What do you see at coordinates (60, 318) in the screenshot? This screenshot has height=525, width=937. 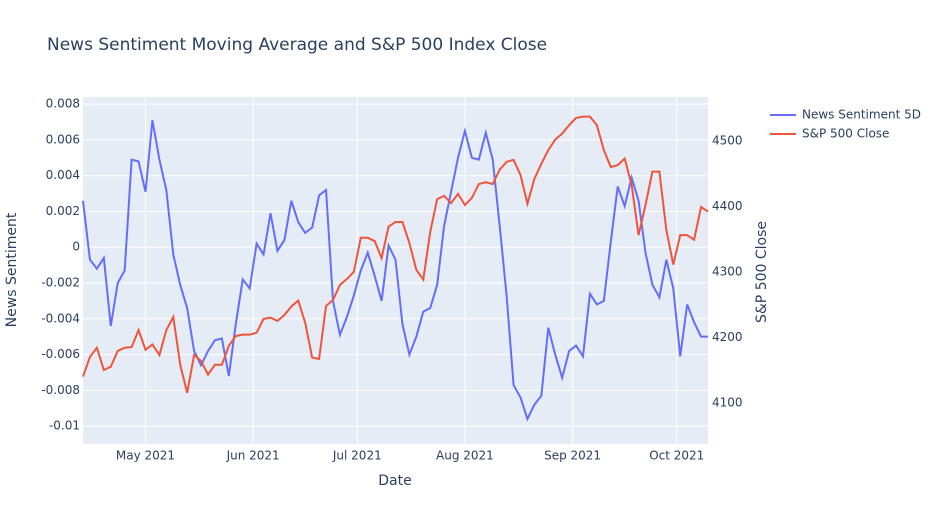 I see `y-tick-label: -0.004` at bounding box center [60, 318].